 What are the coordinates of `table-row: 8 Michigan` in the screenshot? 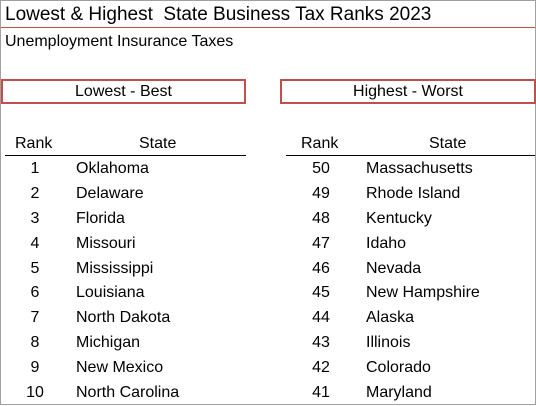 It's located at (135, 343).